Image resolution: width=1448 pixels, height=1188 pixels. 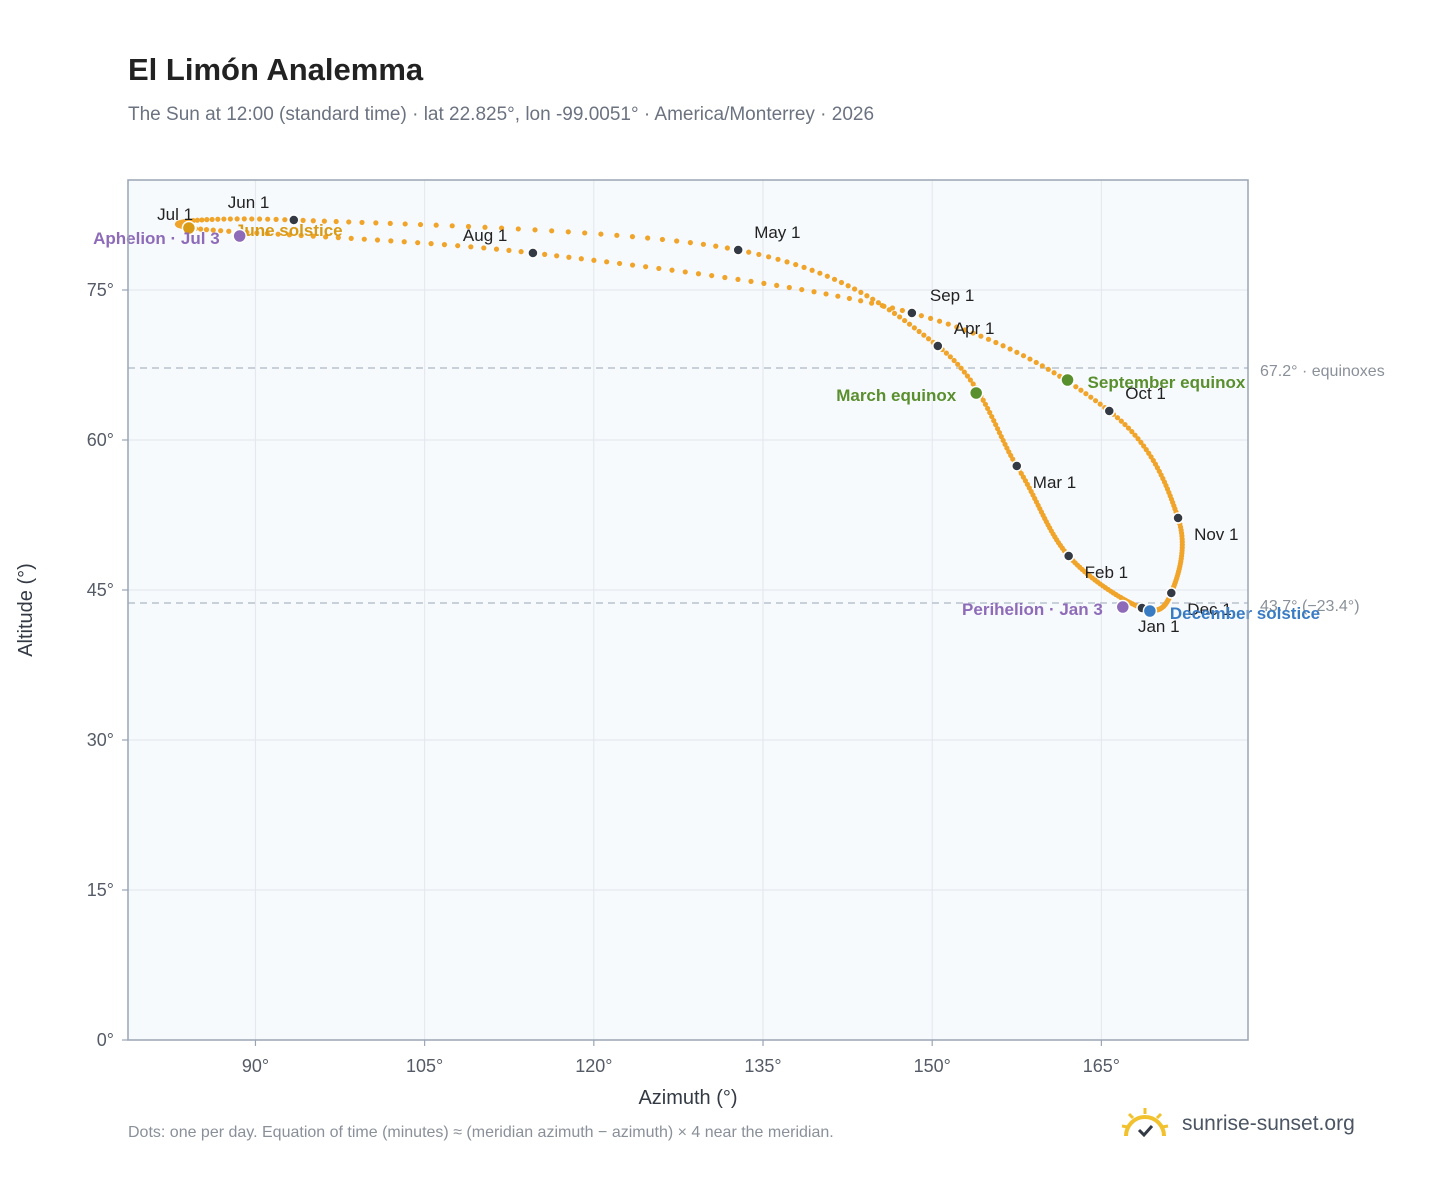 I want to click on y-tick-label: 75°, so click(x=100, y=290).